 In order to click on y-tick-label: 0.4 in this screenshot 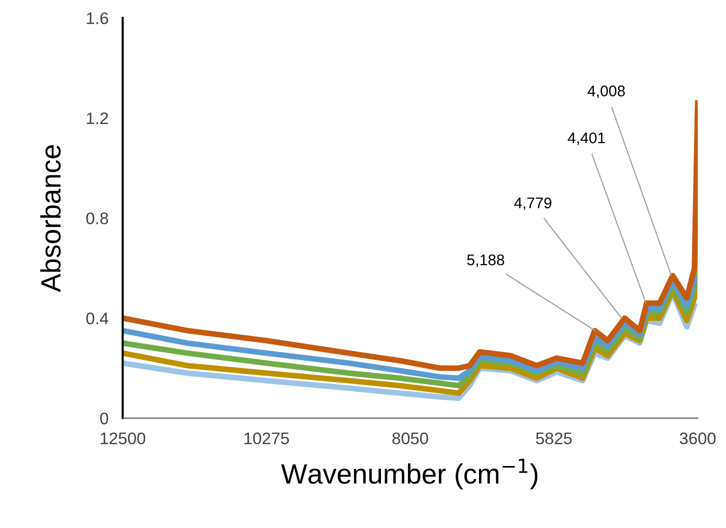, I will do `click(97, 318)`.